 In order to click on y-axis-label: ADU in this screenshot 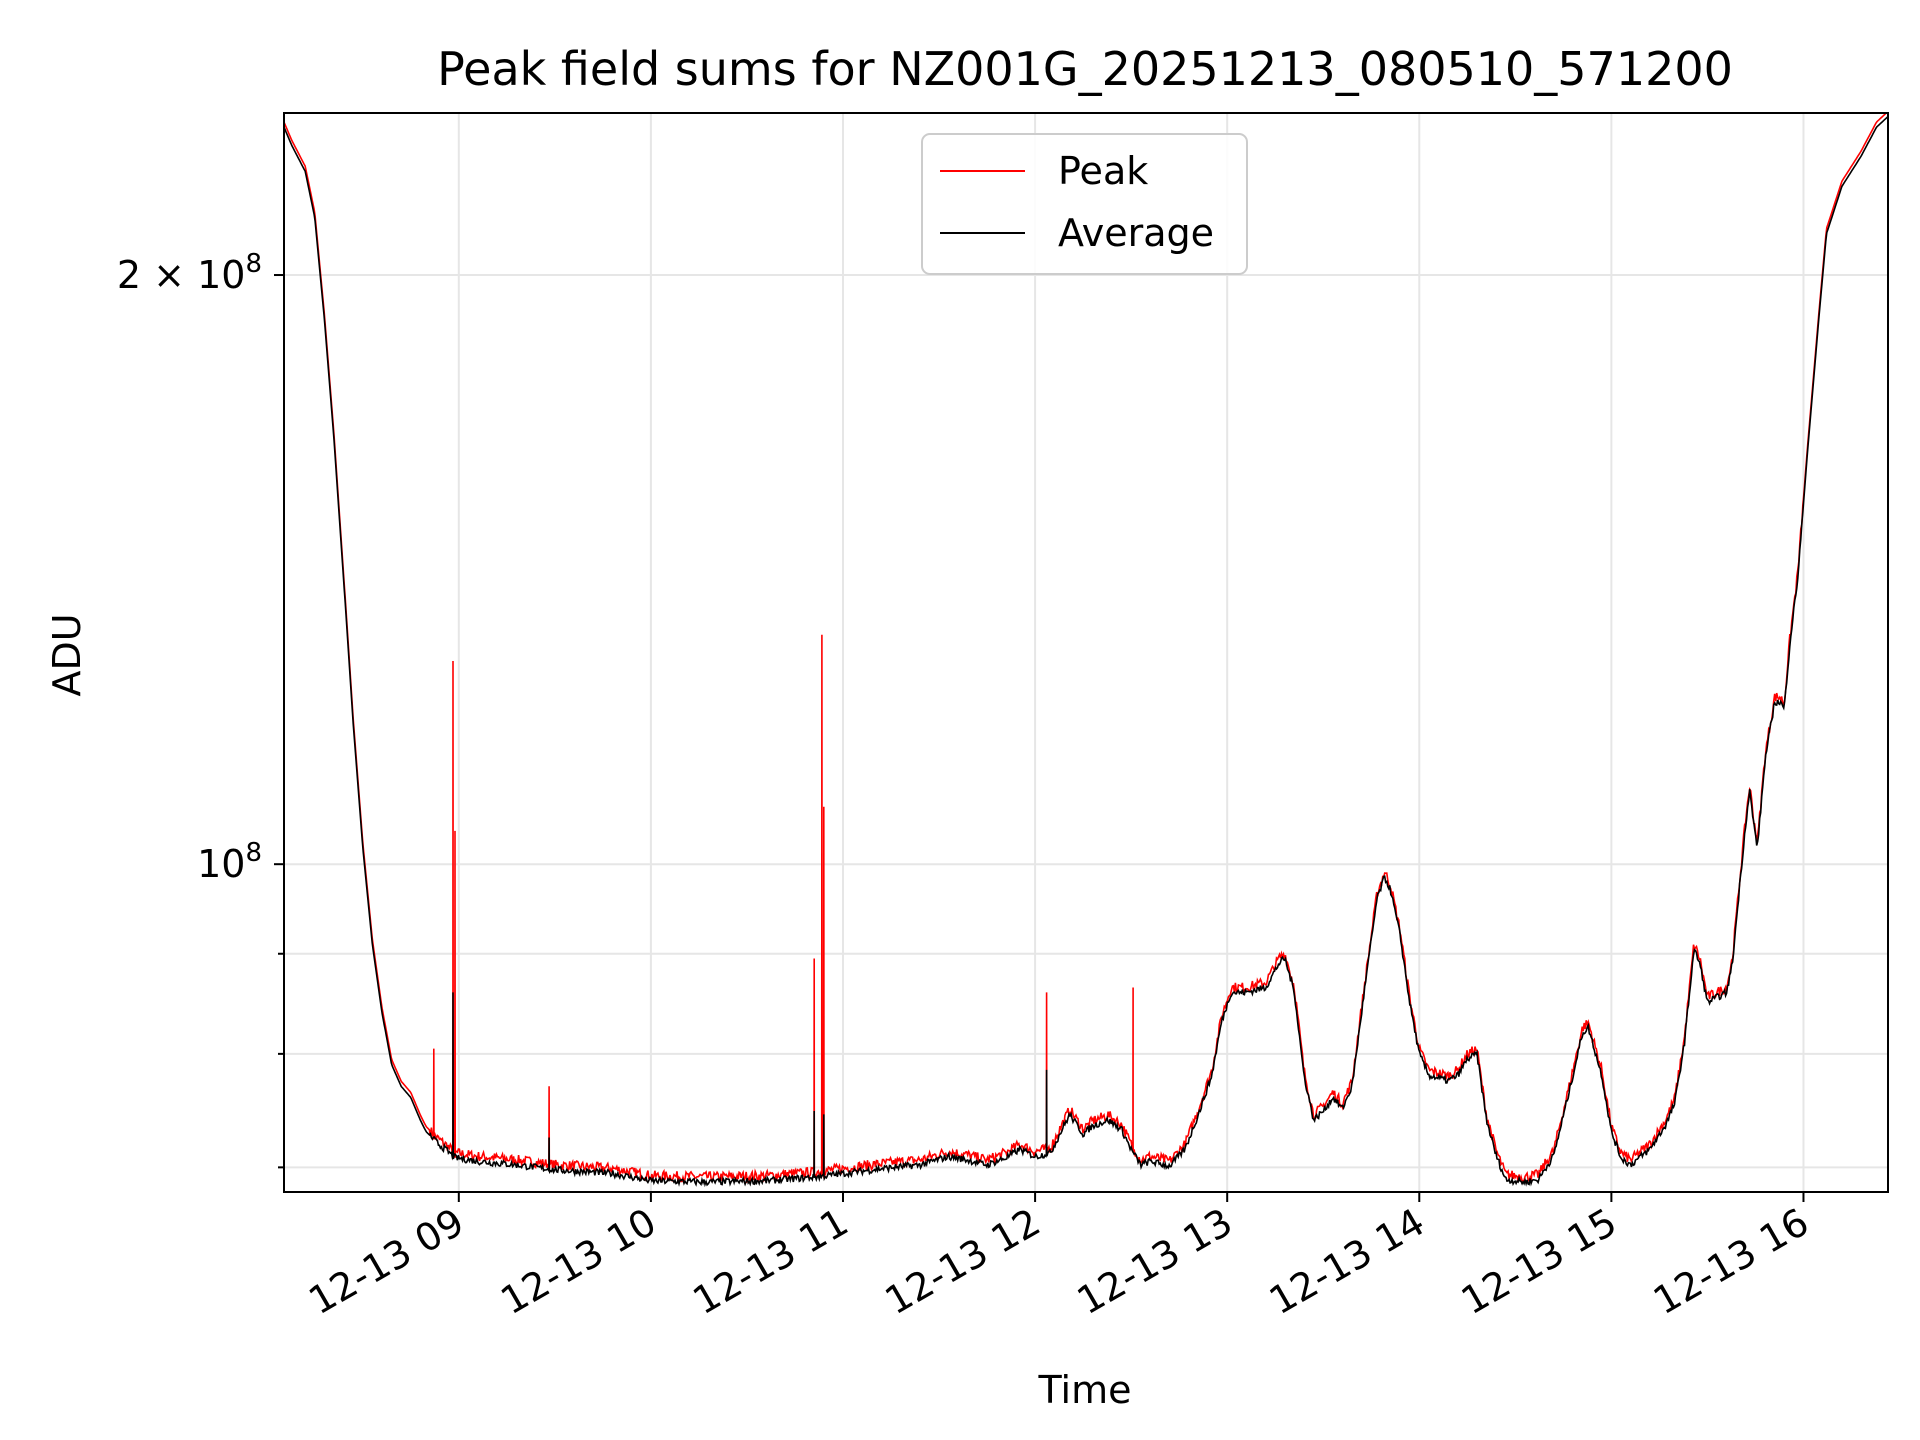, I will do `click(67, 654)`.